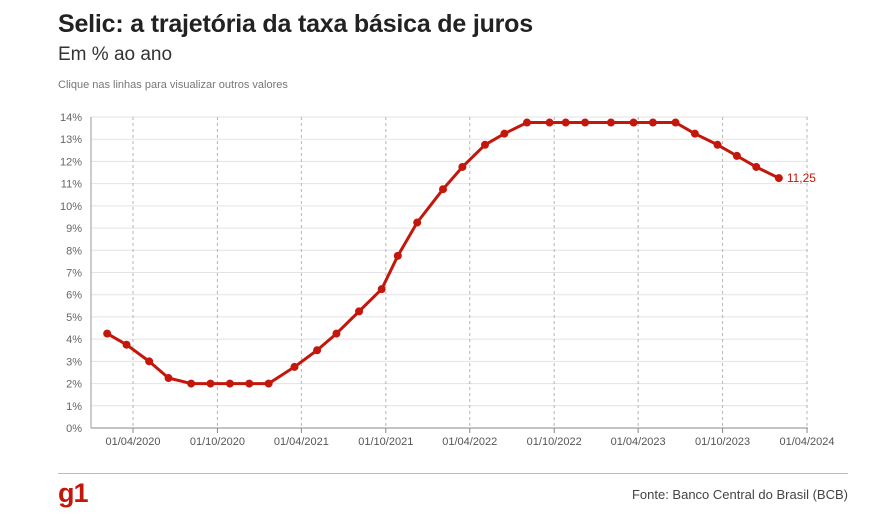 This screenshot has width=875, height=528. What do you see at coordinates (801, 178) in the screenshot?
I see `last-value-label: 11,25` at bounding box center [801, 178].